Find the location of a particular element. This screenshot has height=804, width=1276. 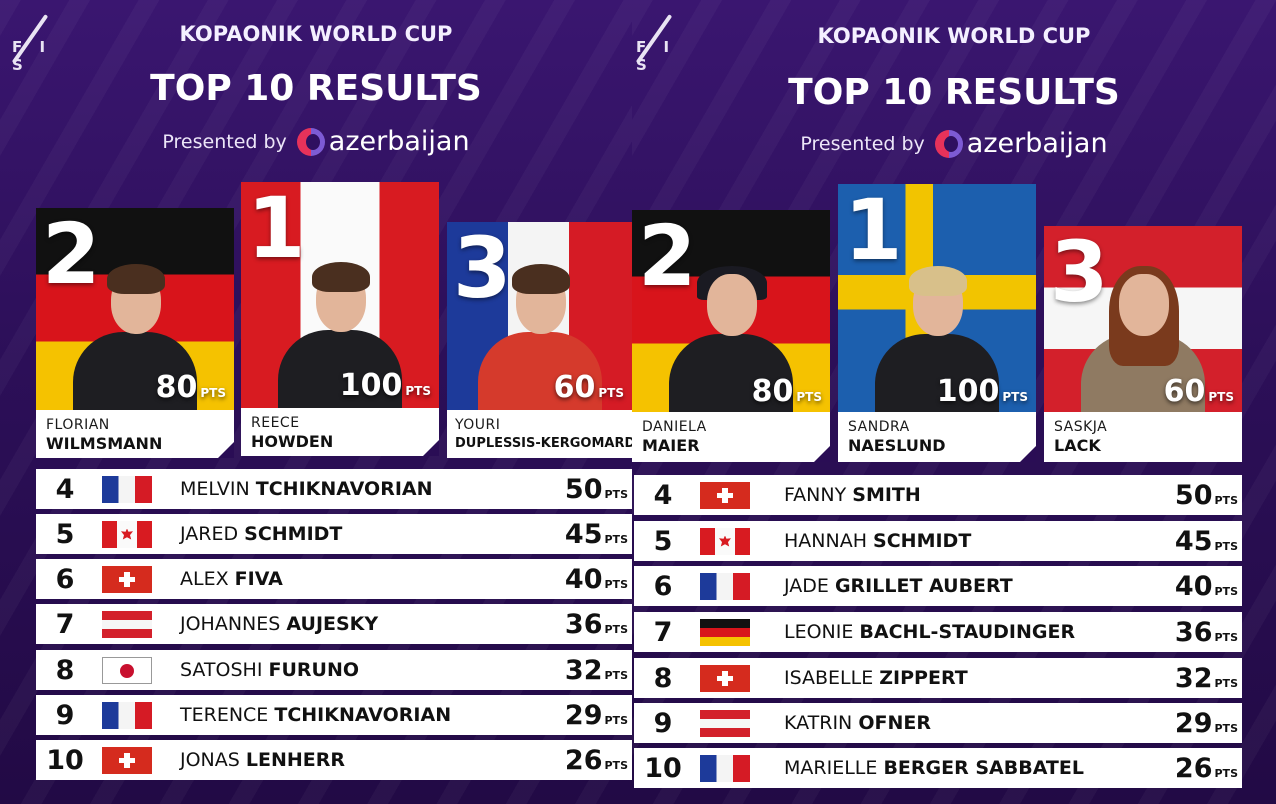

row-points: 36 PTS is located at coordinates (596, 624).